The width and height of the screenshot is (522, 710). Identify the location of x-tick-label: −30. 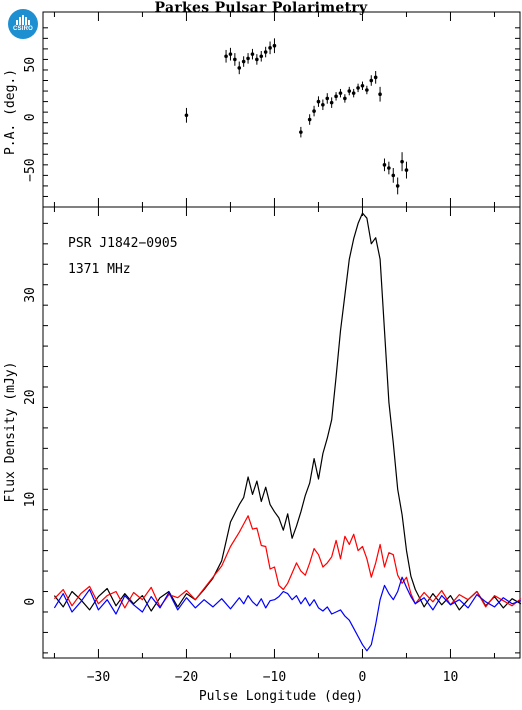
(98, 677).